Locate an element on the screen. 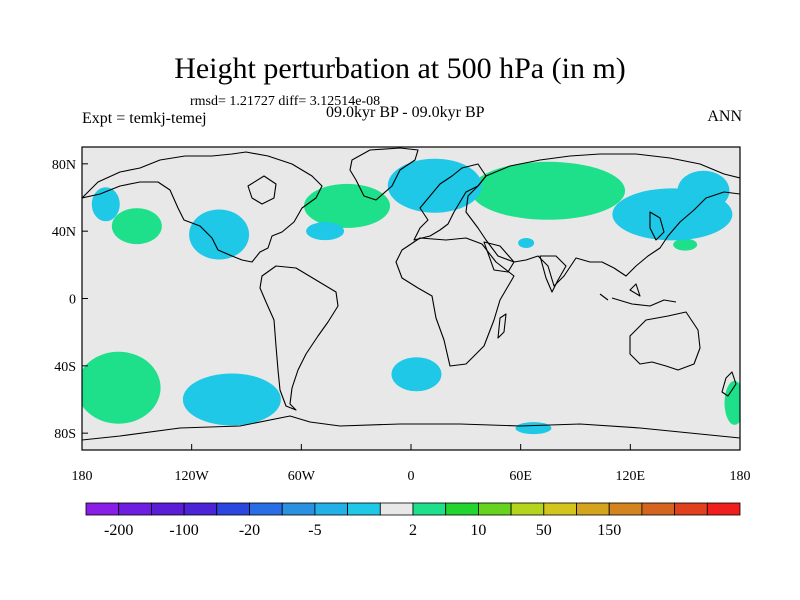 This screenshot has height=600, width=800. x-tick-label: 60W is located at coordinates (302, 476).